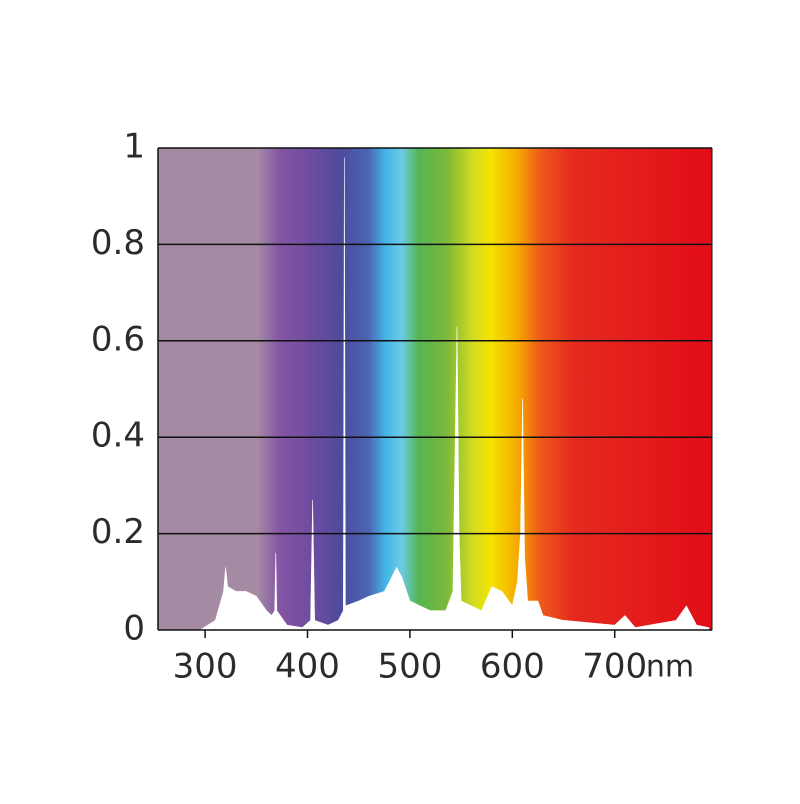 The height and width of the screenshot is (804, 800). Describe the element at coordinates (134, 147) in the screenshot. I see `y-tick-label: 1` at that location.